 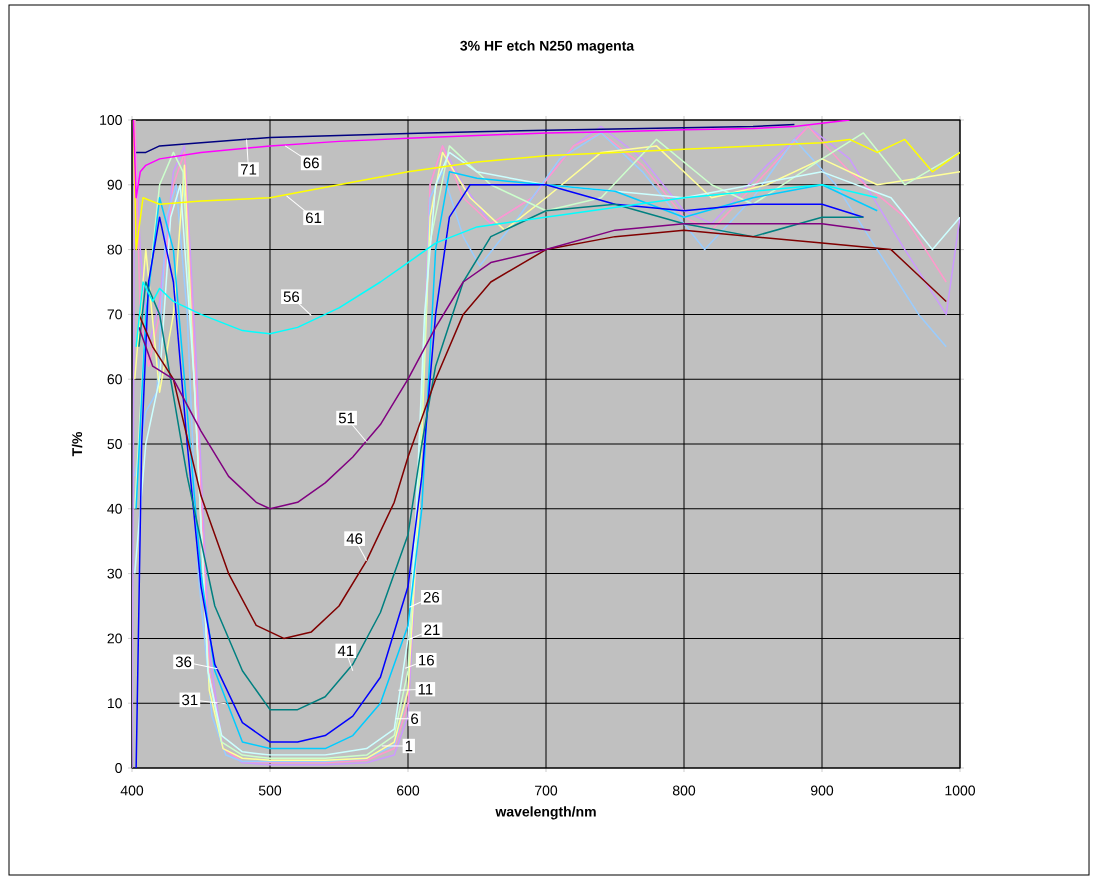 I want to click on annotation: 61, so click(x=313, y=218).